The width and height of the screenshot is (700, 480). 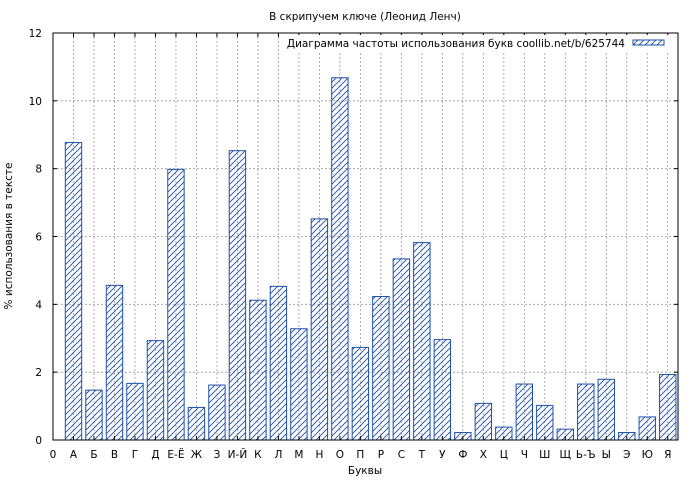 I want to click on x-tick-label: Ю, so click(x=647, y=455).